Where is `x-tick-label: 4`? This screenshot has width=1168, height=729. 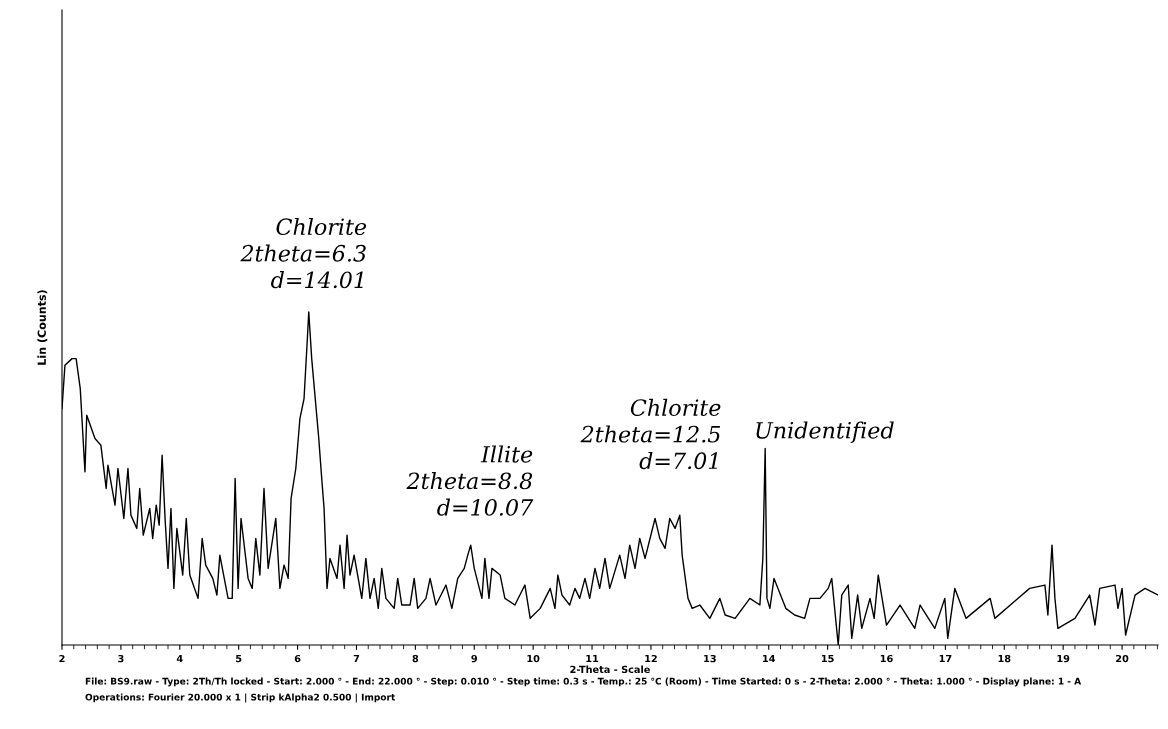
x-tick-label: 4 is located at coordinates (179, 659).